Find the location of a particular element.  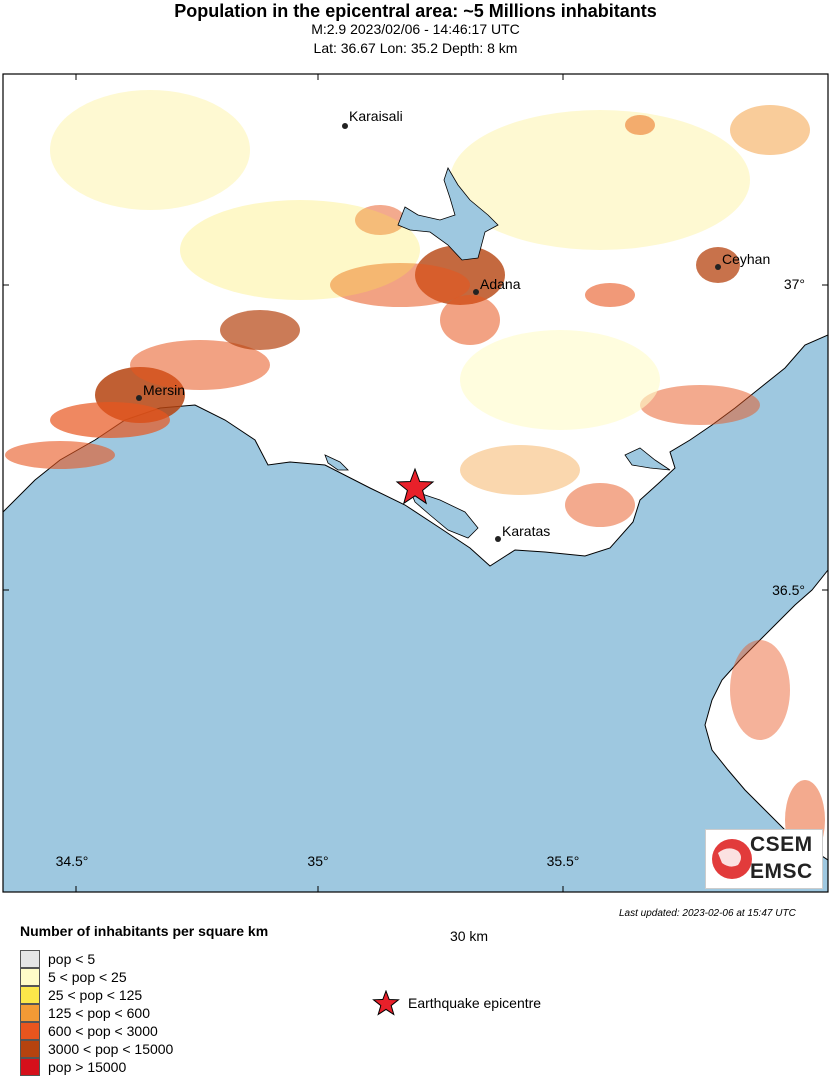

csem-emsc-logo: CSEM EMSC is located at coordinates (764, 859).